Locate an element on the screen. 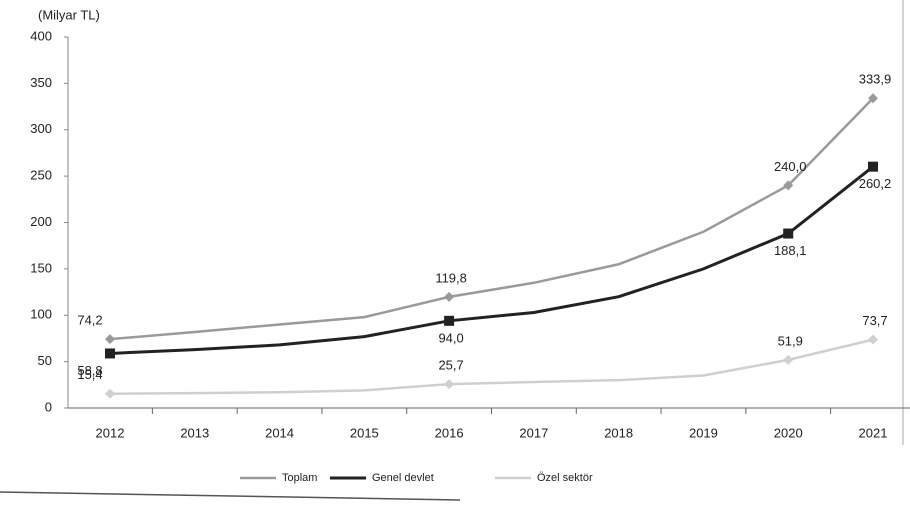 The width and height of the screenshot is (910, 510). data-label: 15,4 is located at coordinates (89, 374).